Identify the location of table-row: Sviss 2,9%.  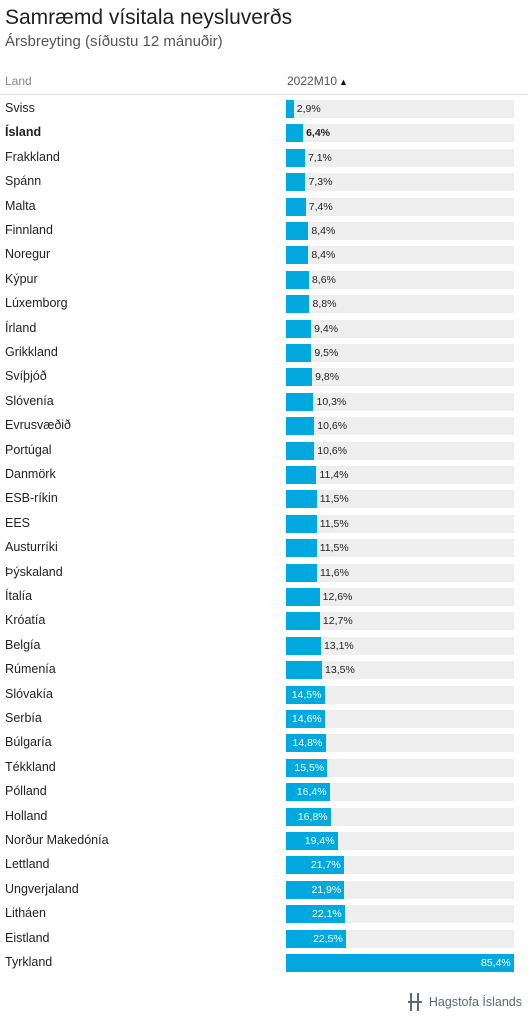
(264, 109).